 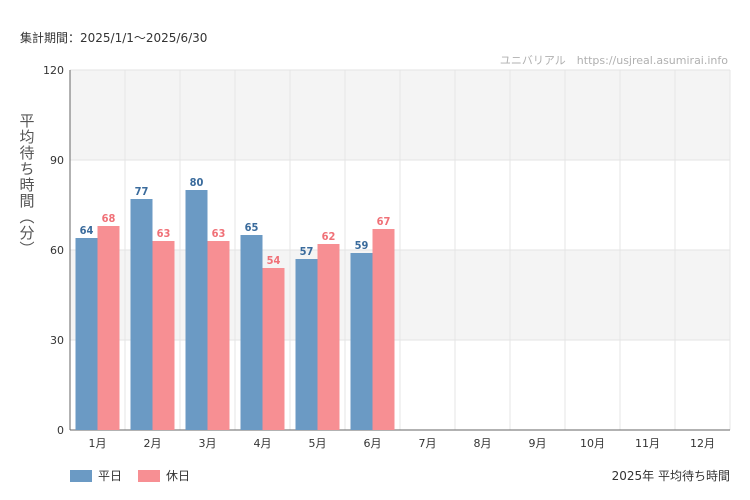 I want to click on legend: 平日 休日, so click(x=138, y=475).